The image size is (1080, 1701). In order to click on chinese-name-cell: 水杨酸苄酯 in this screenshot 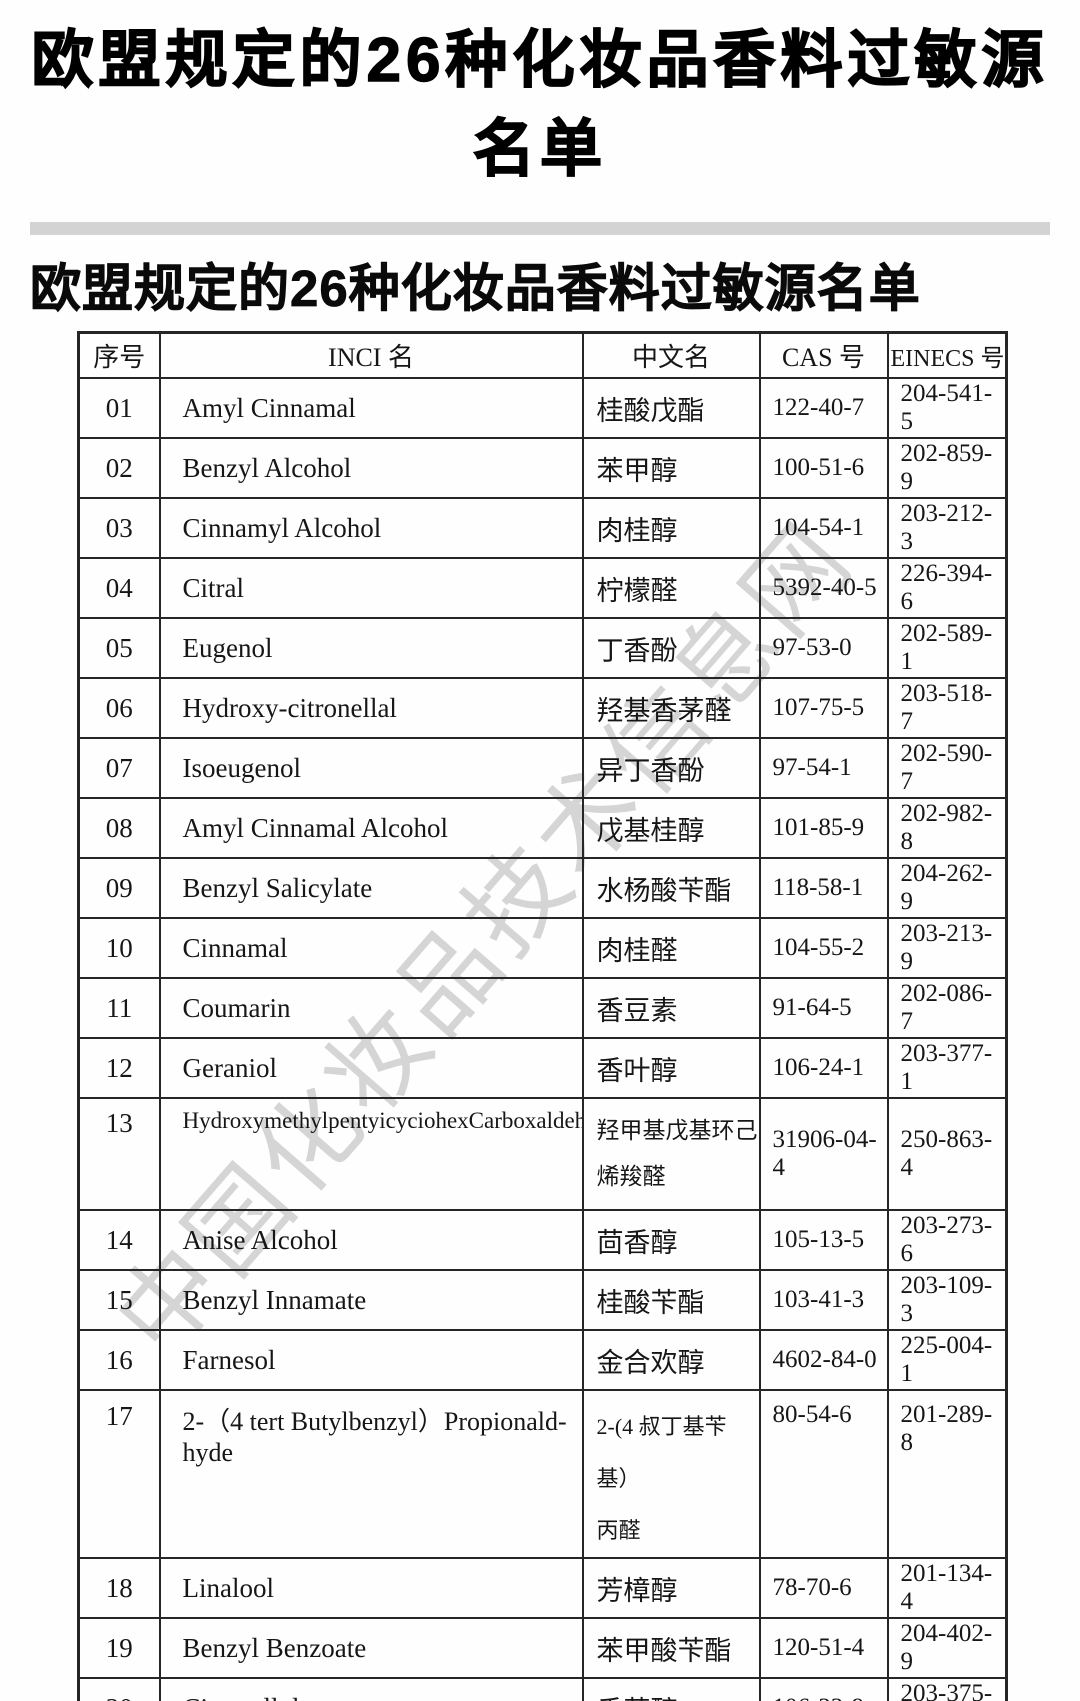, I will do `click(671, 888)`.